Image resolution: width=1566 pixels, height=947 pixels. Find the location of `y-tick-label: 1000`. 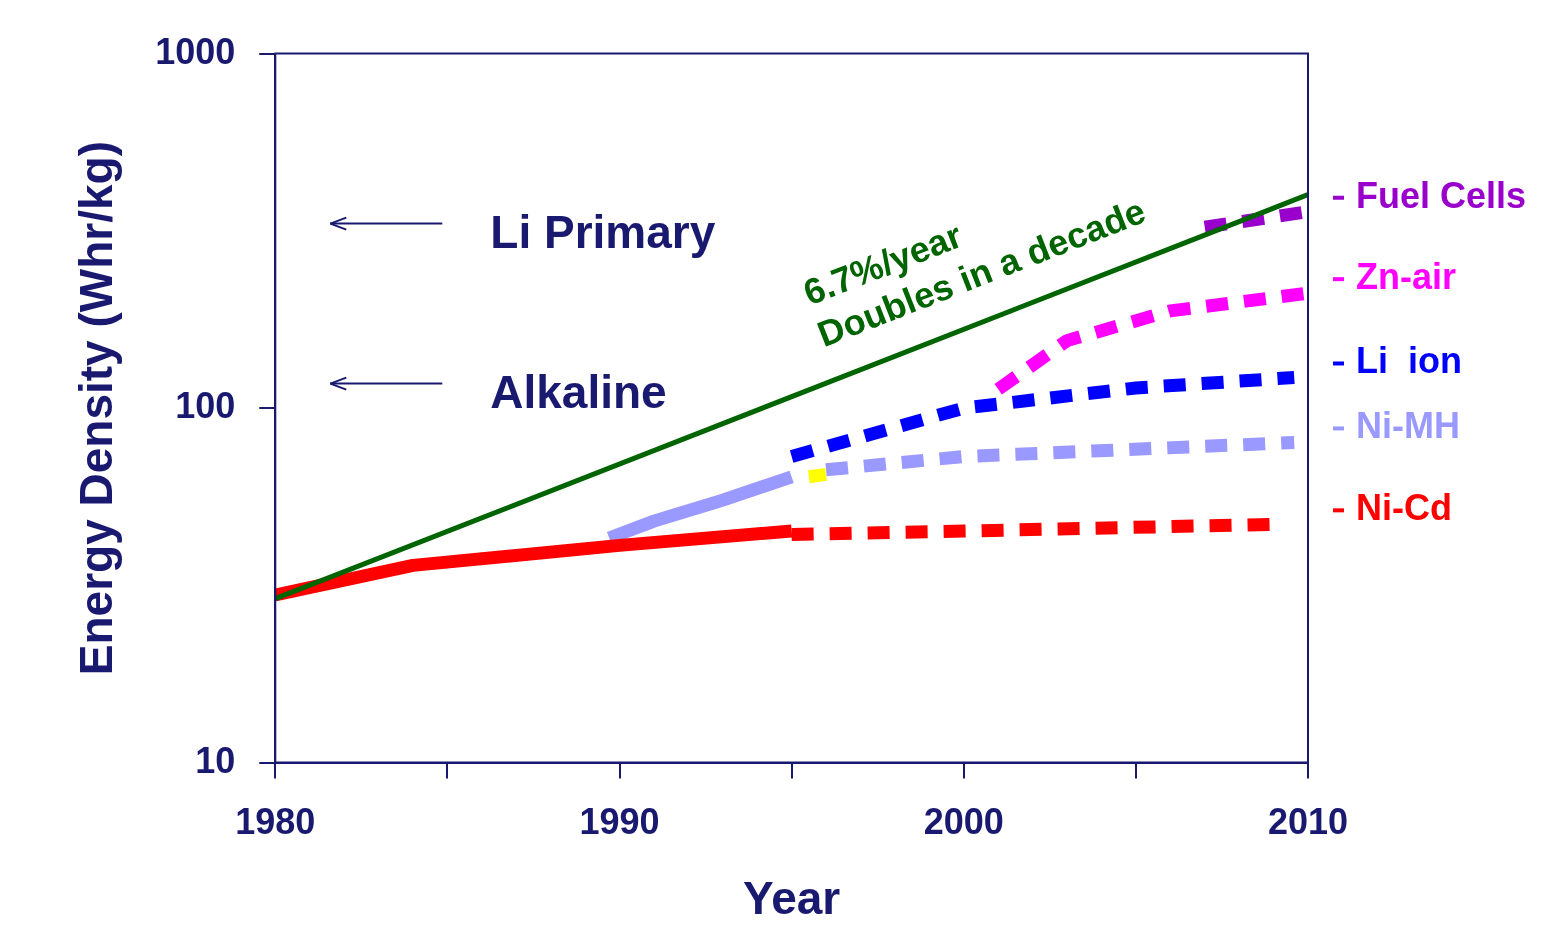

y-tick-label: 1000 is located at coordinates (195, 51).